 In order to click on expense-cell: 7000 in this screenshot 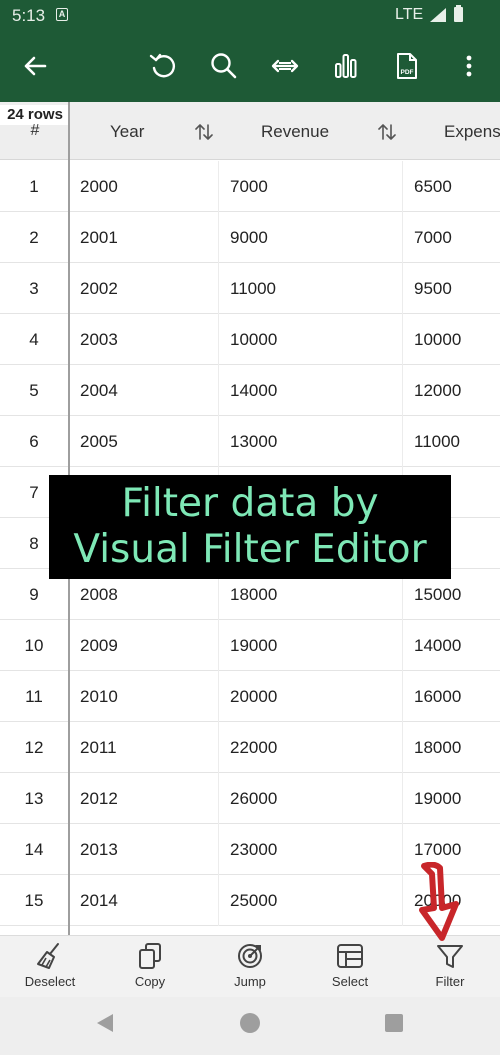, I will do `click(433, 237)`.